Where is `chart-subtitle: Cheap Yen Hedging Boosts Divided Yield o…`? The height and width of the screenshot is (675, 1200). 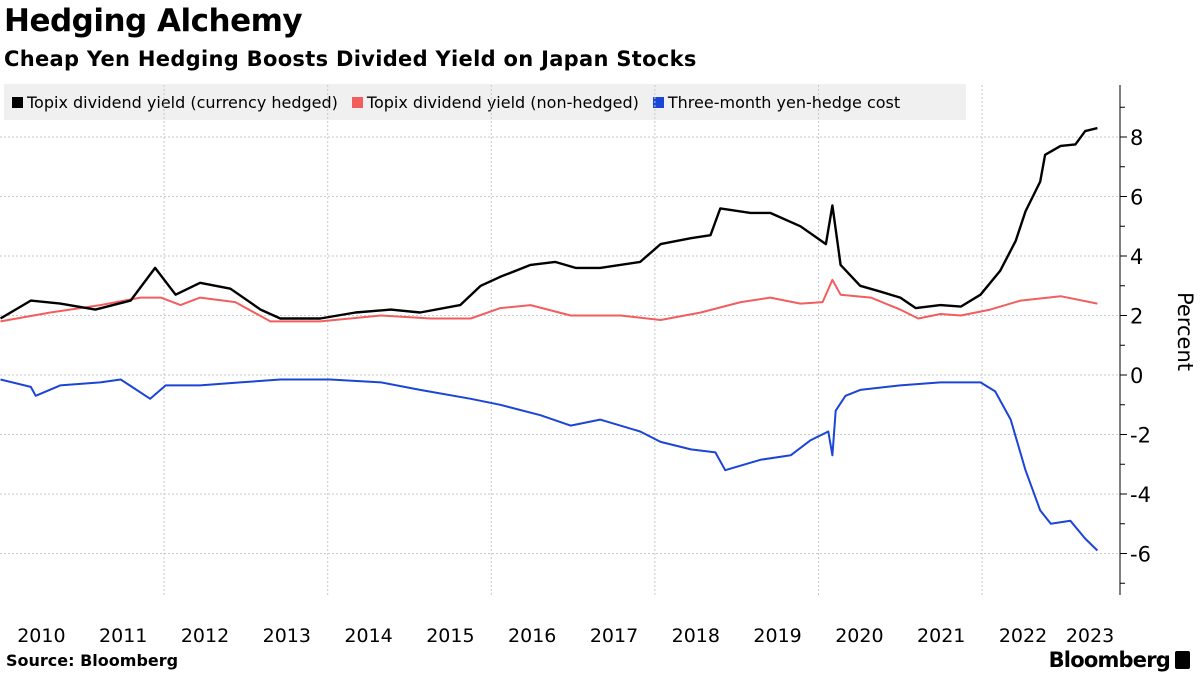
chart-subtitle: Cheap Yen Hedging Boosts Divided Yield o… is located at coordinates (350, 59).